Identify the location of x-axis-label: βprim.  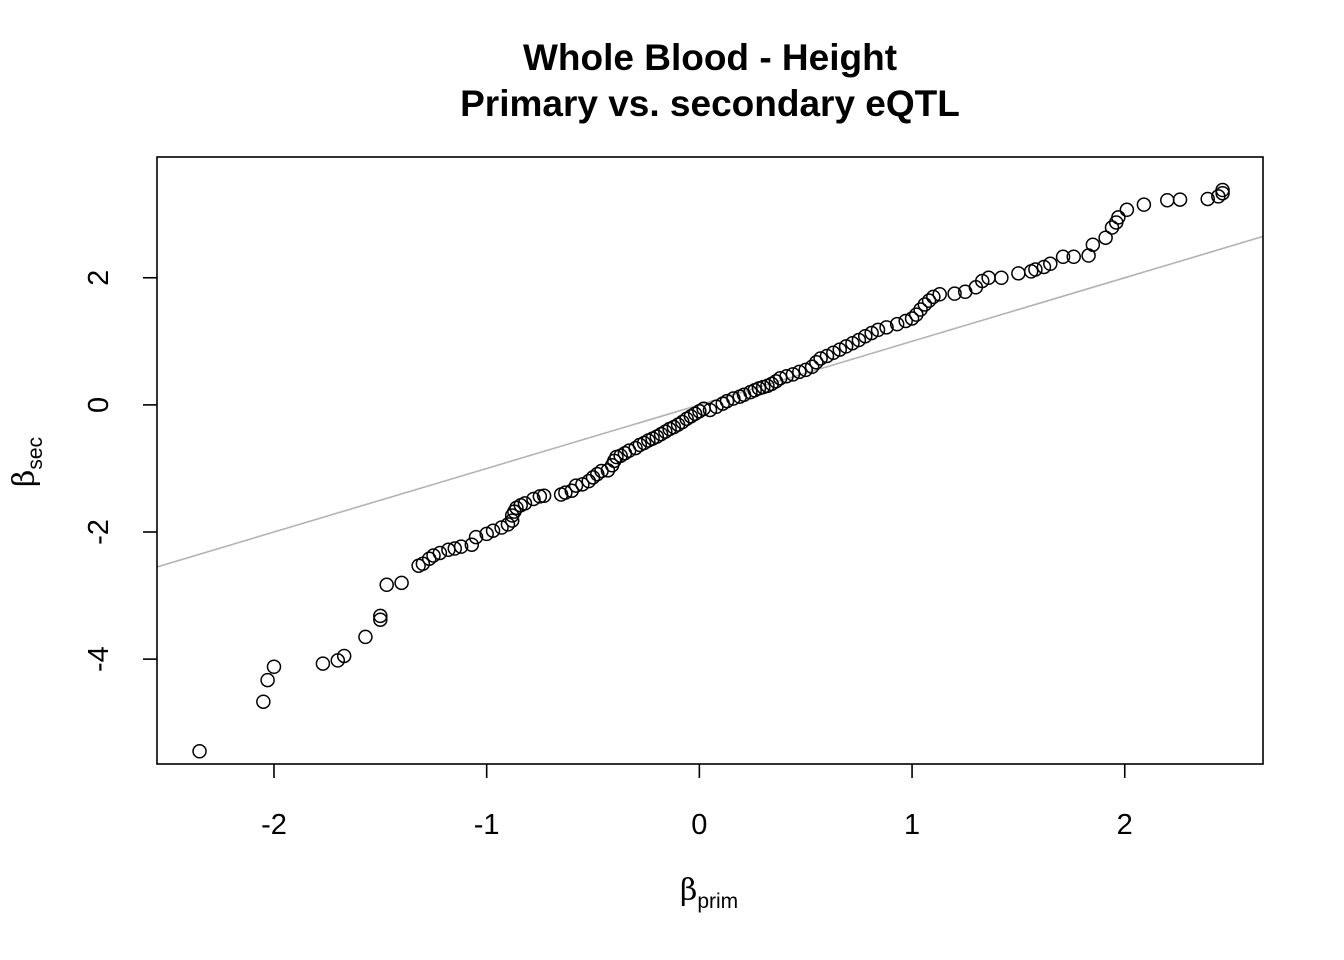
(709, 893).